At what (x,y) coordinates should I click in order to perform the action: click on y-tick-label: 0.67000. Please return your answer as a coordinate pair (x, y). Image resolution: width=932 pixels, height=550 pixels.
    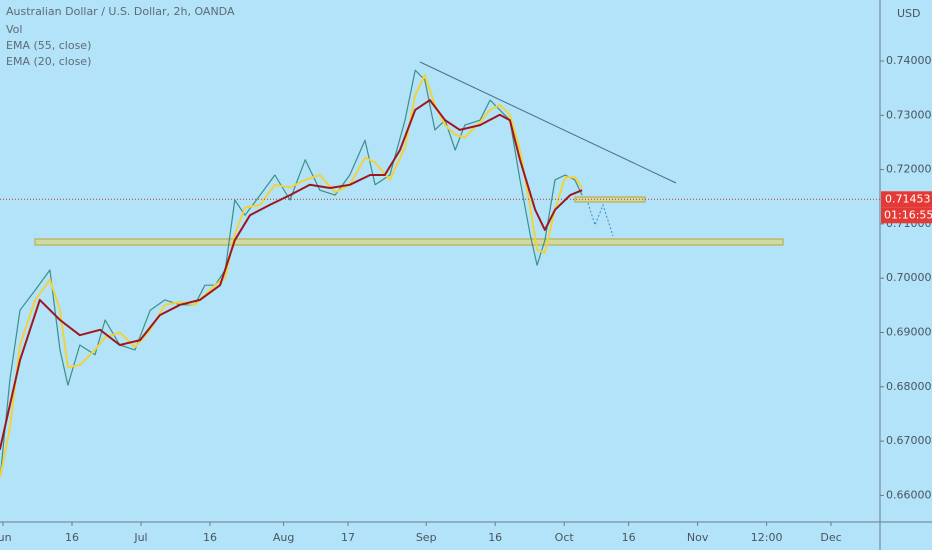
    Looking at the image, I should click on (909, 440).